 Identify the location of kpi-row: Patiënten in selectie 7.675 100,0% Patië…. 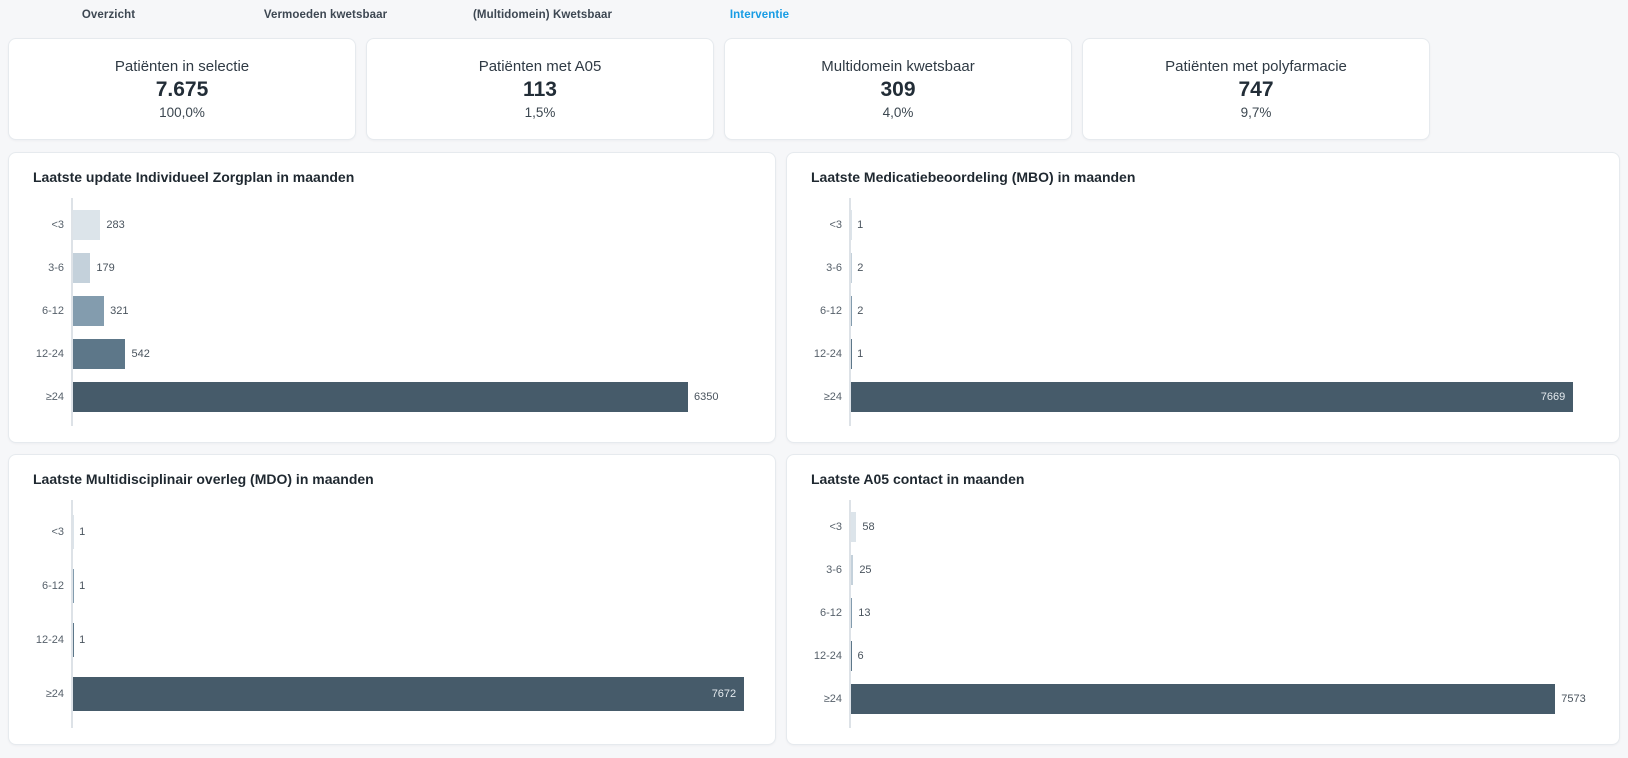
(814, 89).